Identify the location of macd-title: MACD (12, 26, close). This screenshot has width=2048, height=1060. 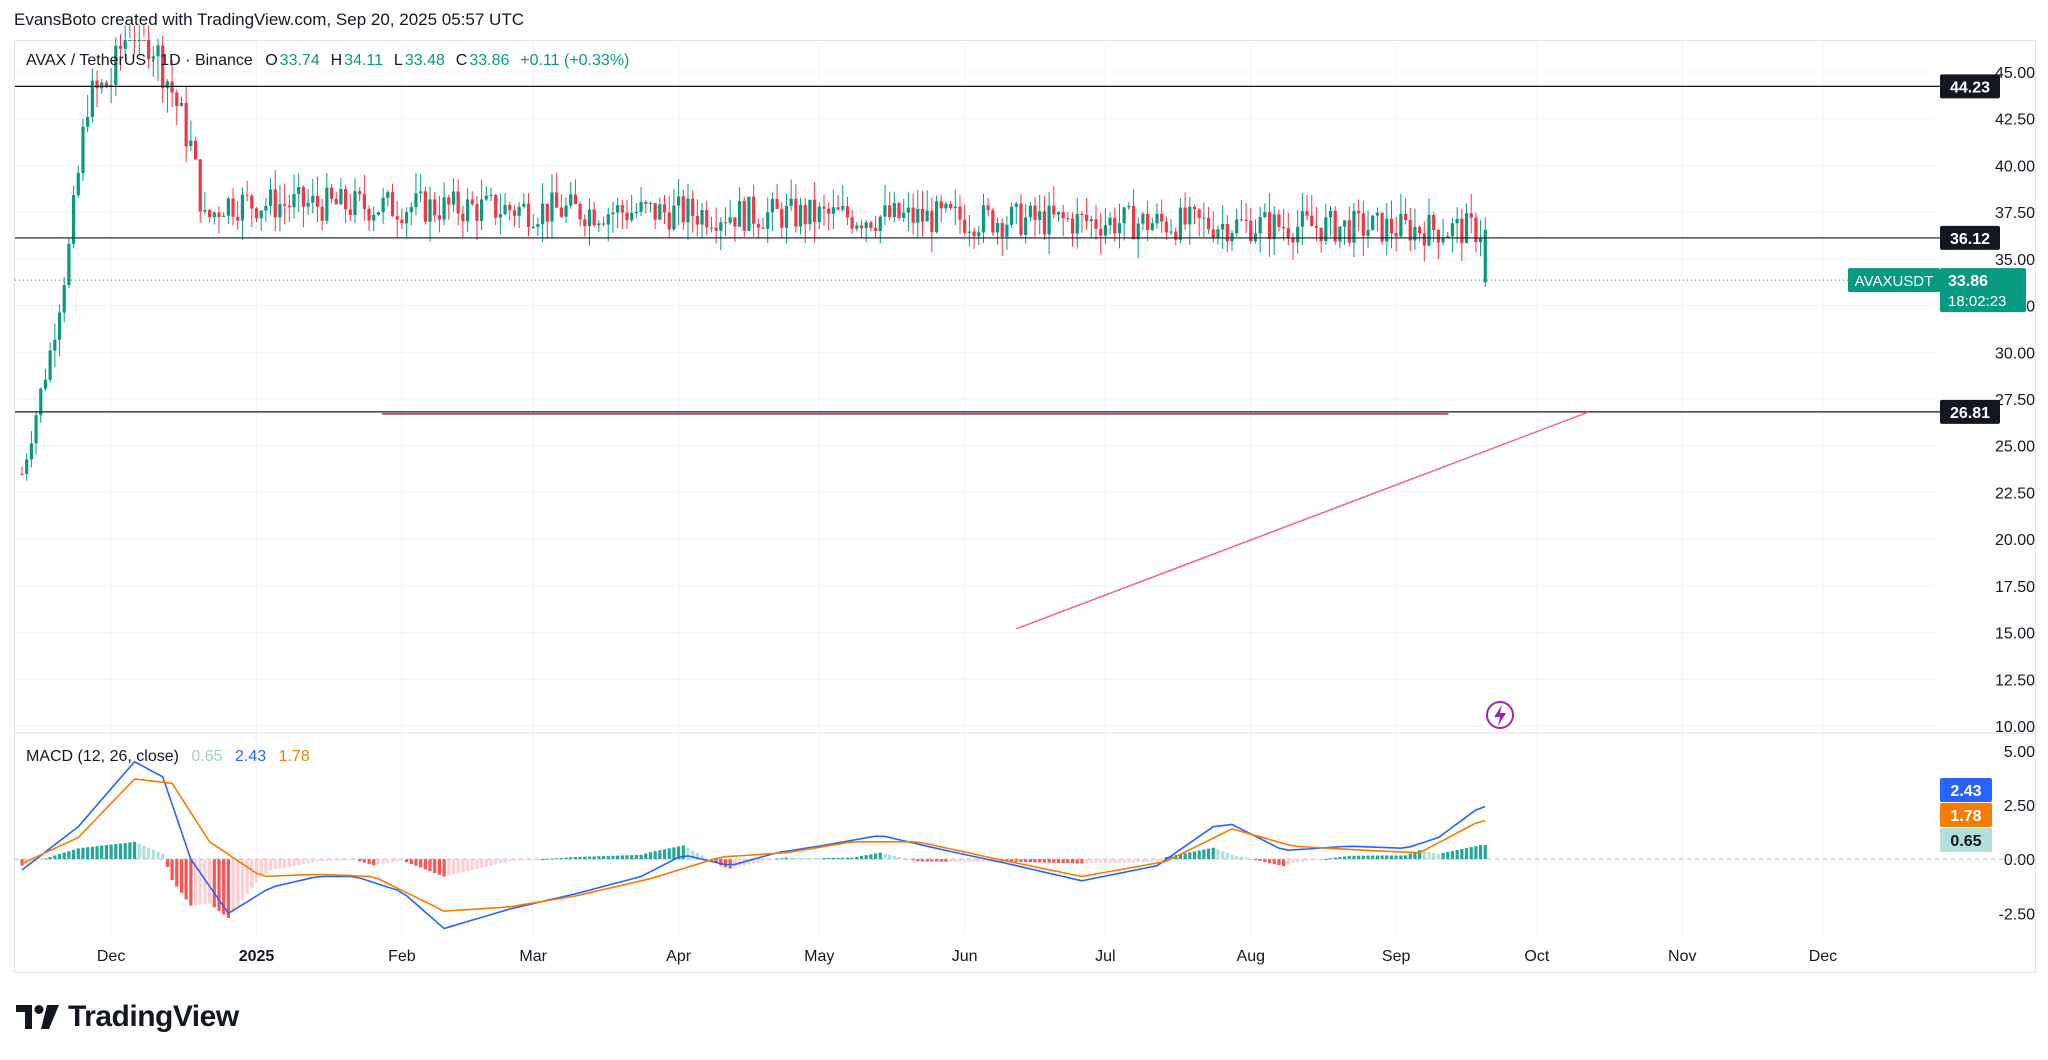
(102, 756).